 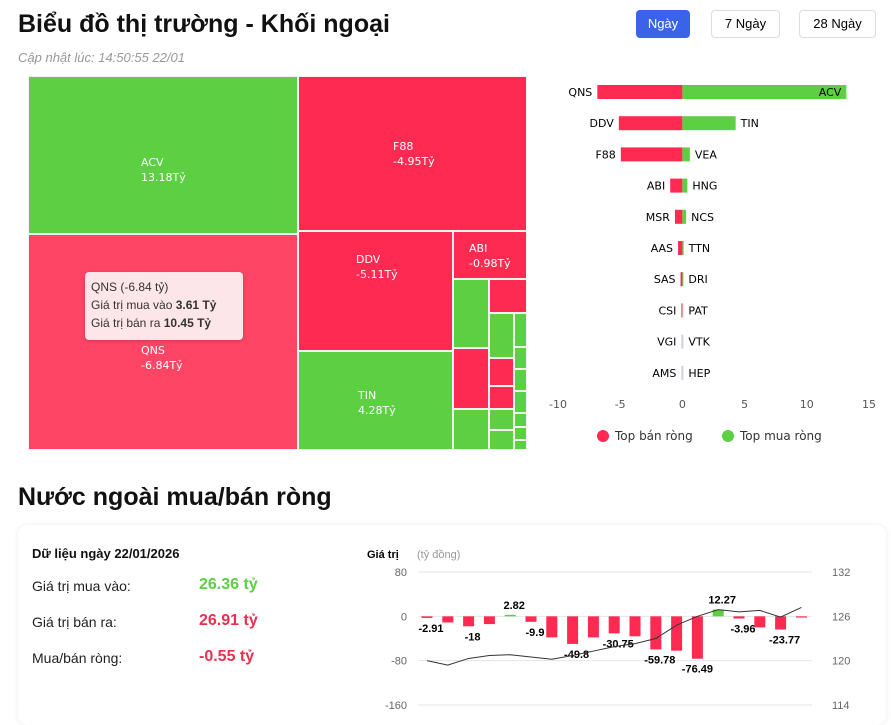 What do you see at coordinates (396, 706) in the screenshot?
I see `y-tick: -160` at bounding box center [396, 706].